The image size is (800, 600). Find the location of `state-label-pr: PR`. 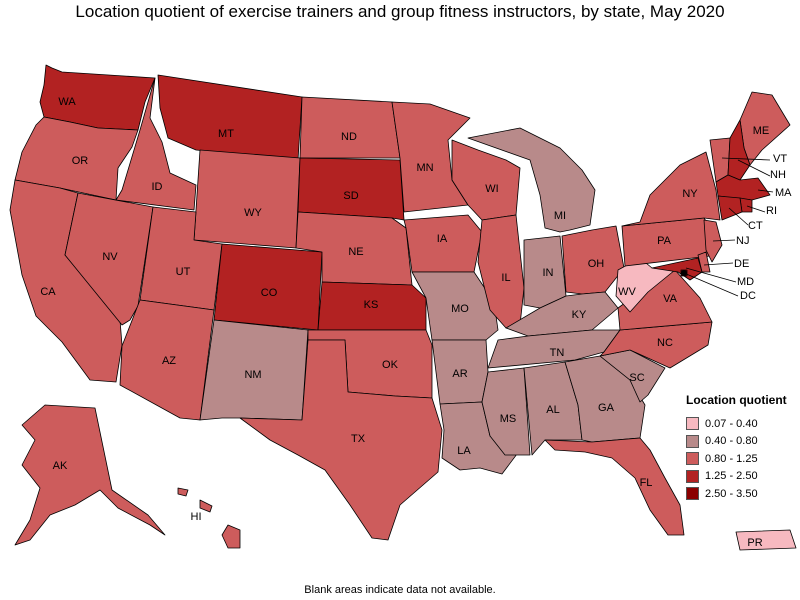

state-label-pr: PR is located at coordinates (754, 543).